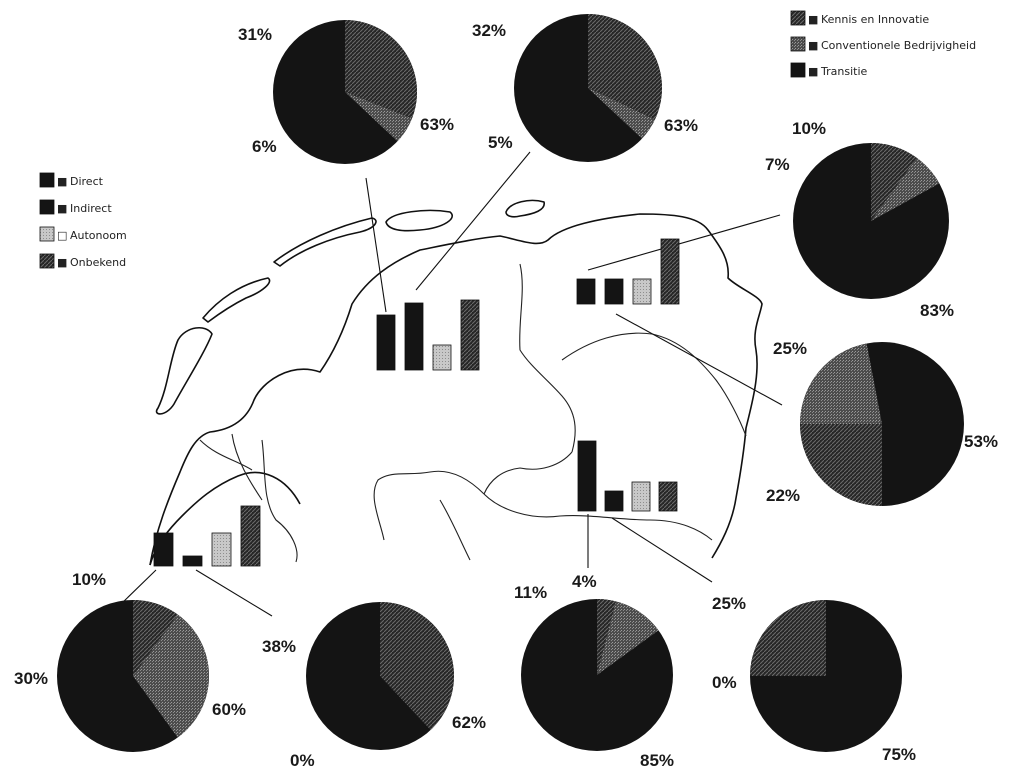 This screenshot has height=768, width=1010. Describe the element at coordinates (207, 536) in the screenshot. I see `bar-group-noord-holland` at that location.